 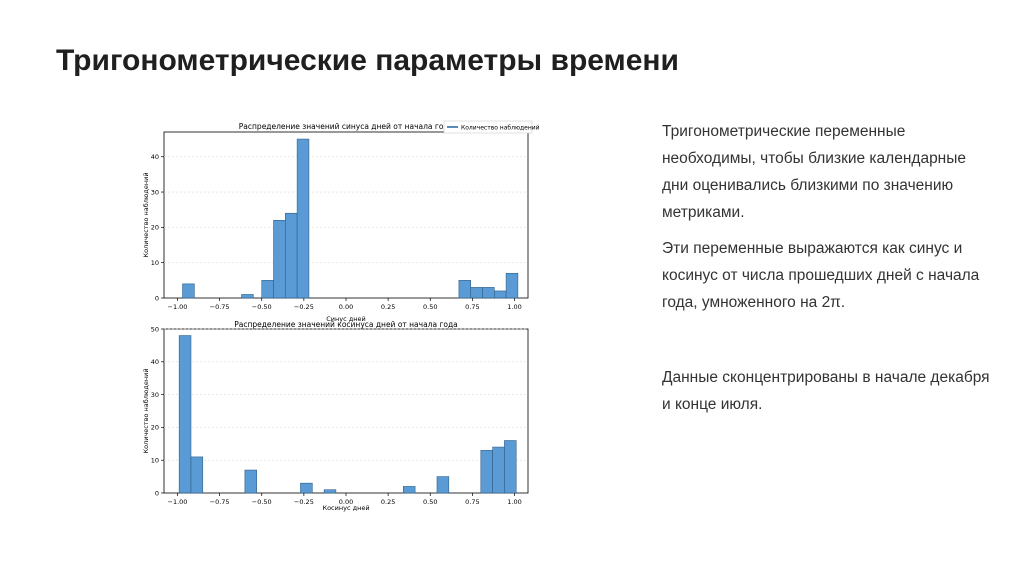 I want to click on y-tick-label: 50, so click(x=155, y=329).